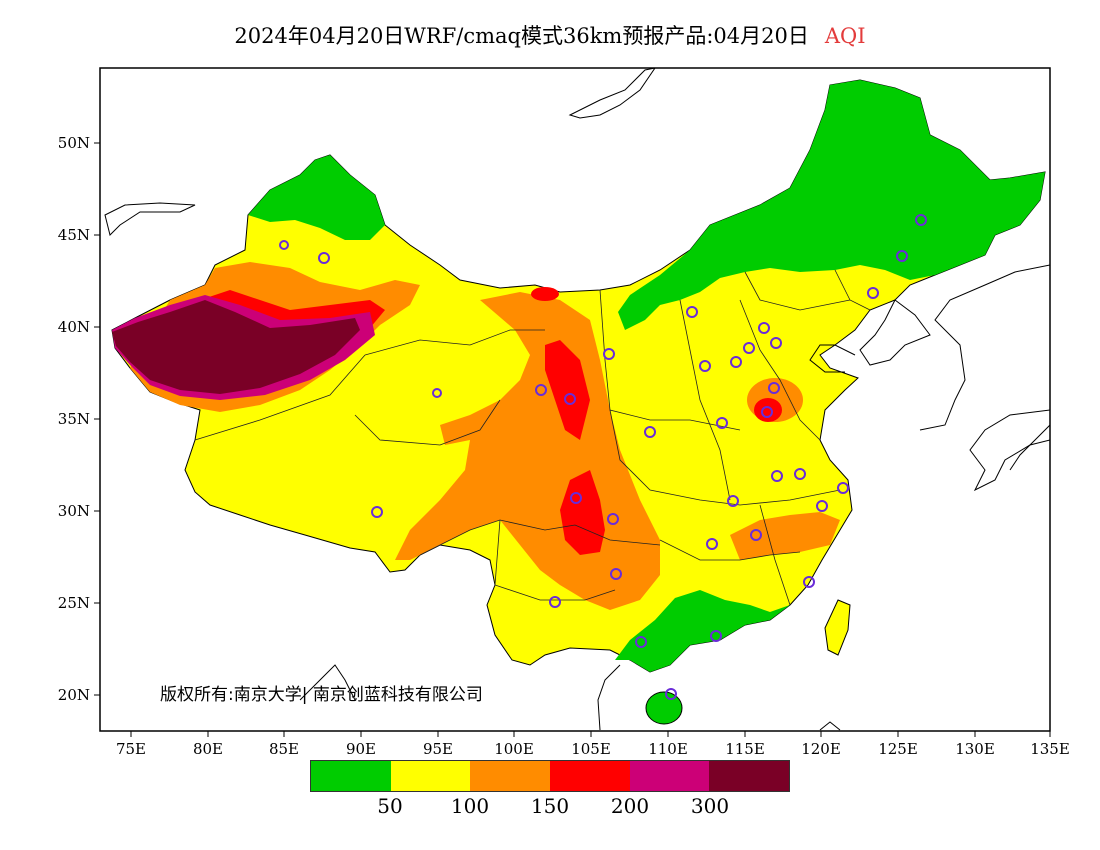 The height and width of the screenshot is (850, 1100). I want to click on green-northeast, so click(831, 205).